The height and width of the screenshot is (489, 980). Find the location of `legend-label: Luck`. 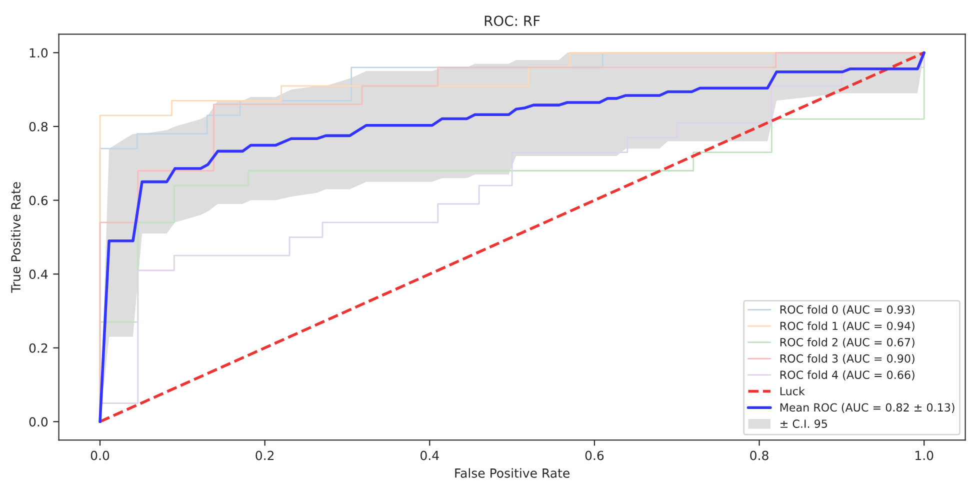

legend-label: Luck is located at coordinates (792, 391).